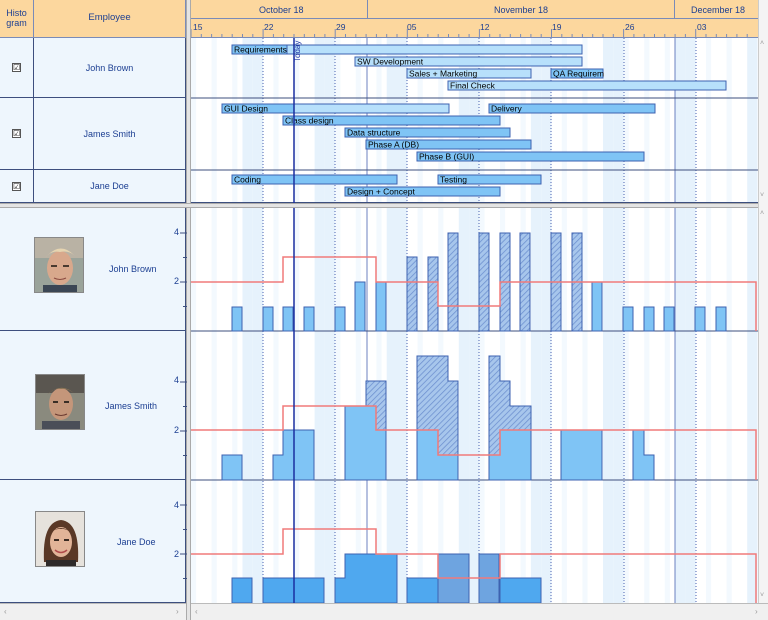  I want to click on employee-name-james: James Smith, so click(109, 133).